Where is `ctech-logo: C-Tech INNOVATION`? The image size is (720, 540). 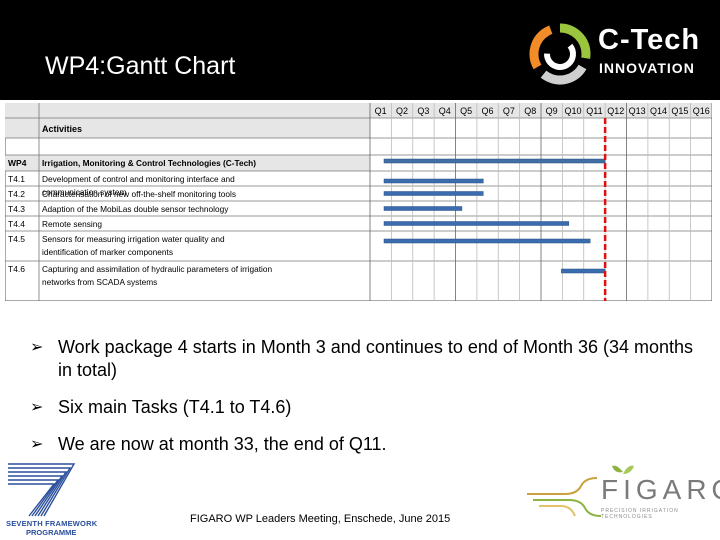
ctech-logo: C-Tech INNOVATION is located at coordinates (618, 53).